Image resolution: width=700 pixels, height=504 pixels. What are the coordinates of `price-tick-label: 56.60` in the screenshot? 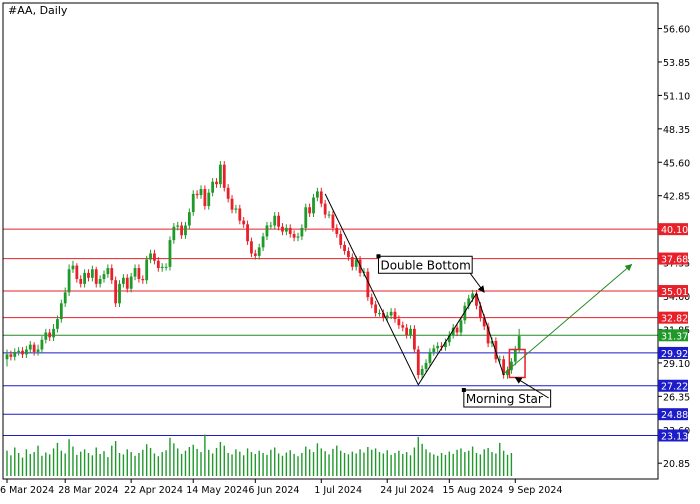 It's located at (676, 30).